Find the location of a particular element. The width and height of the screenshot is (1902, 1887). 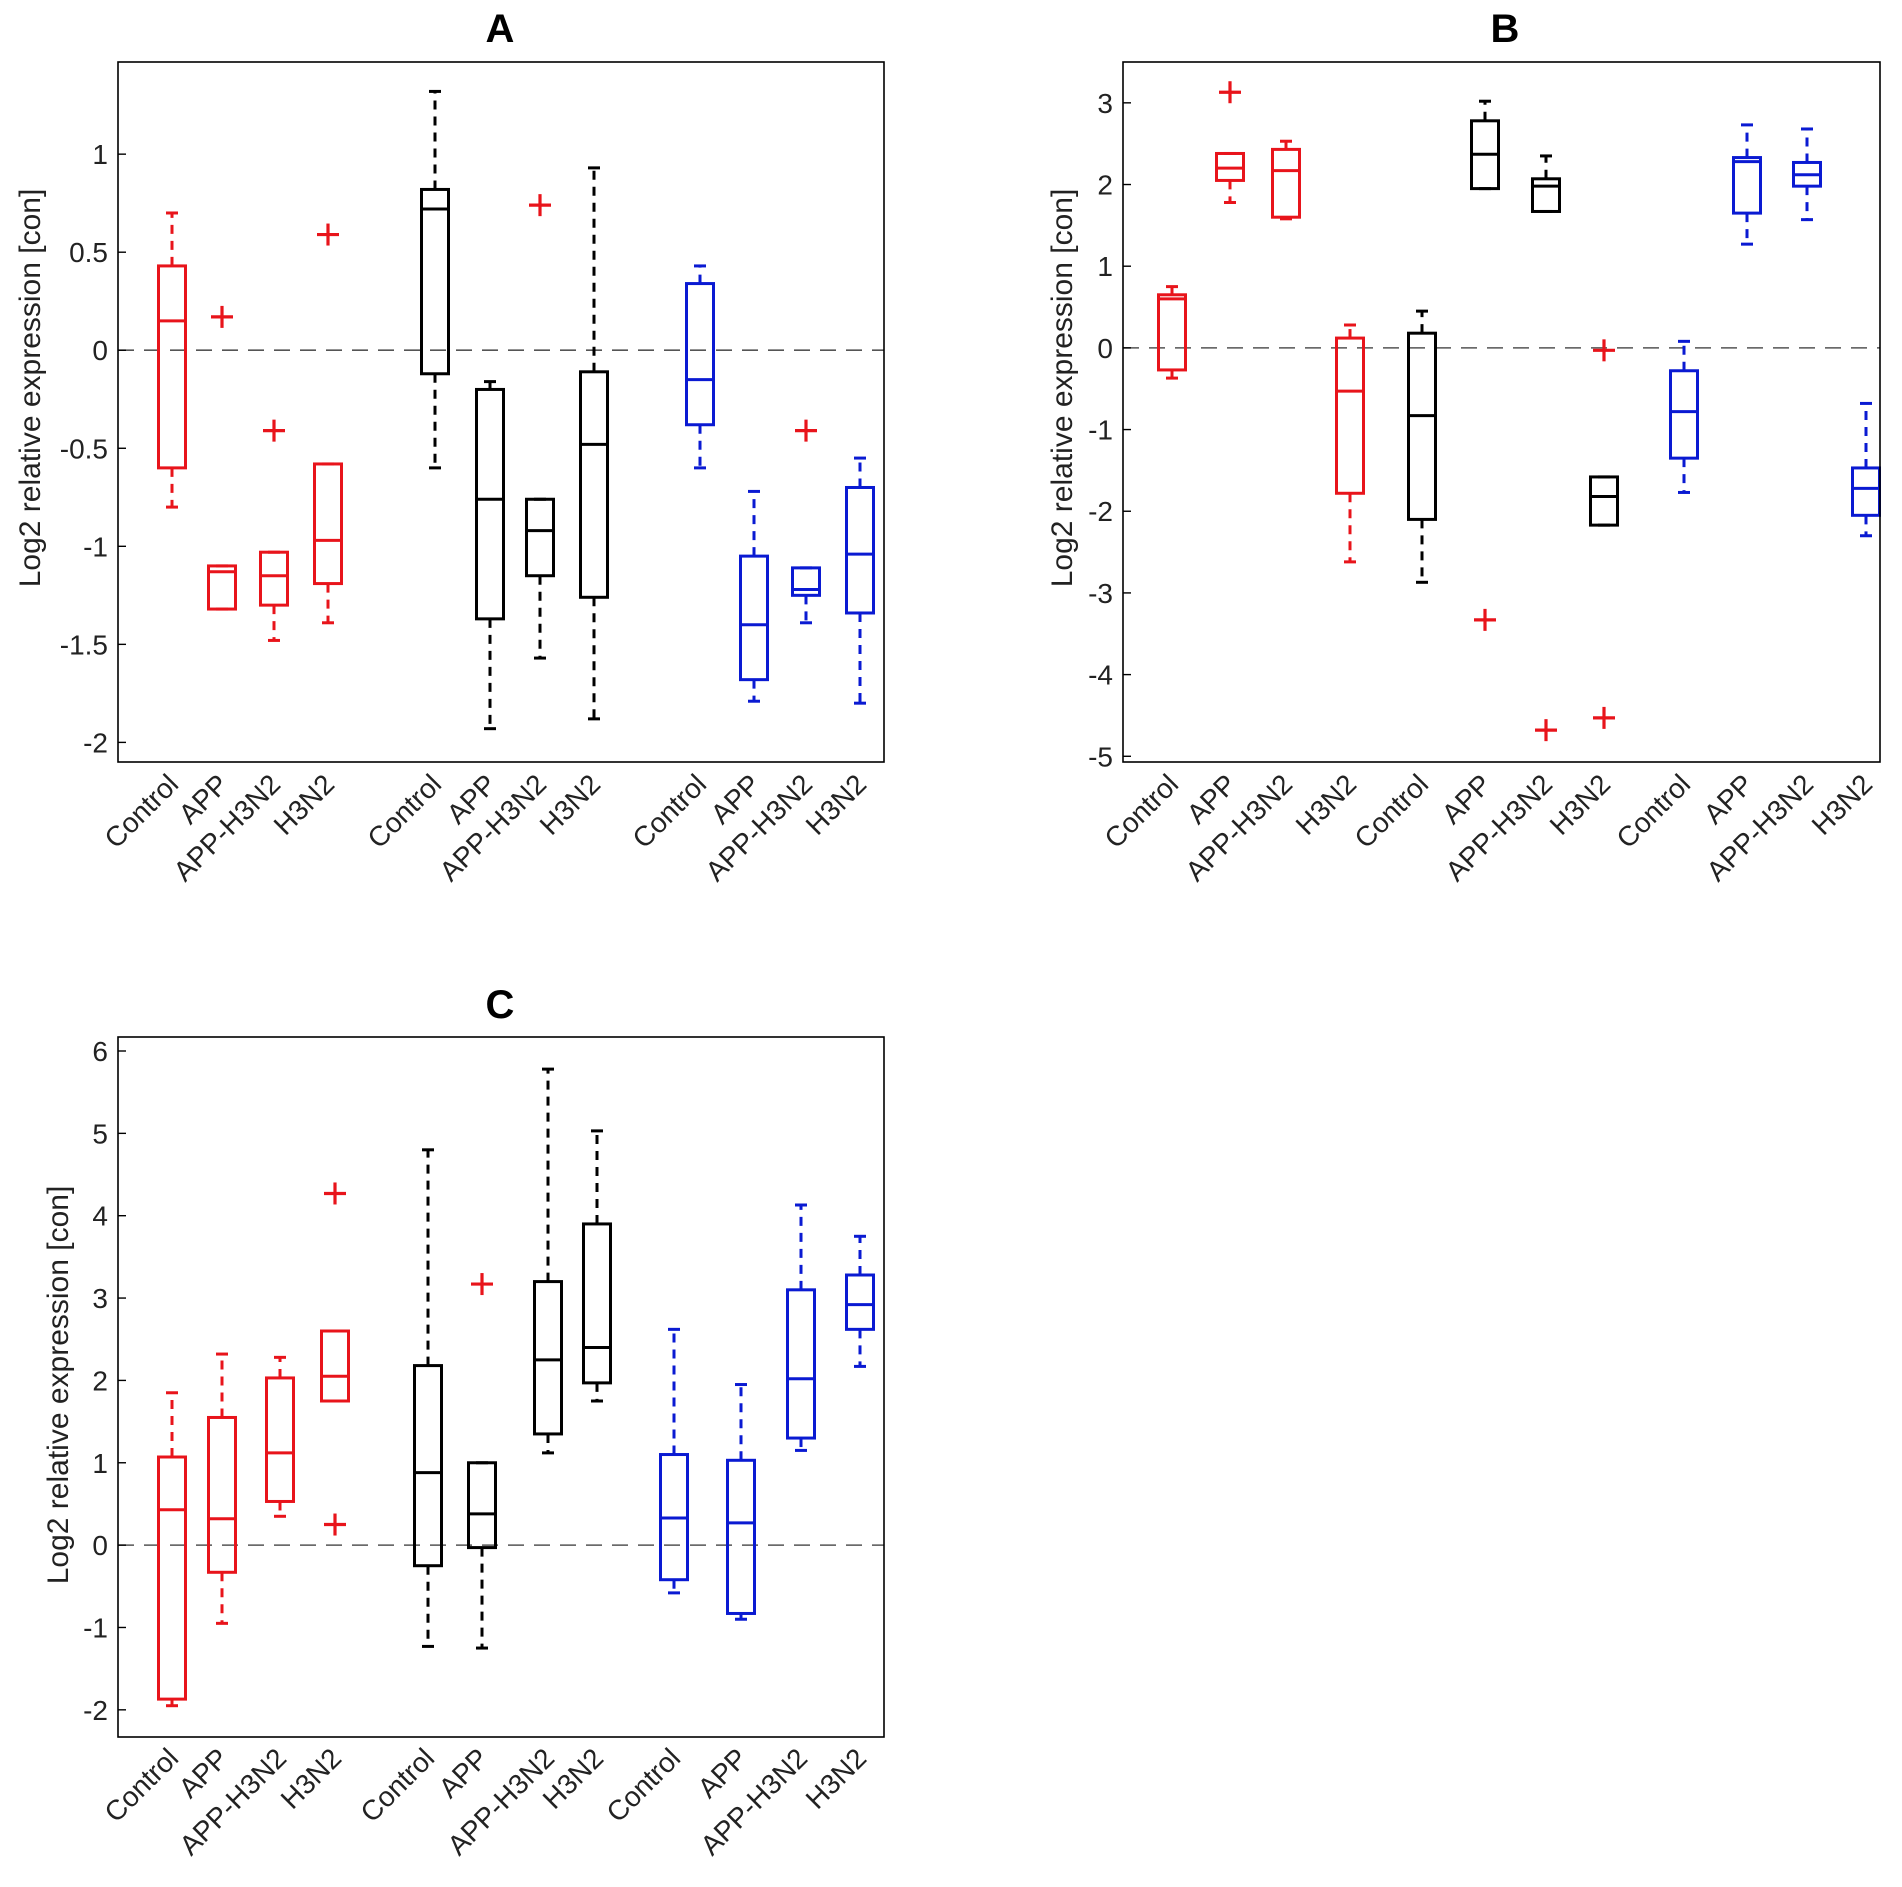

y-tick-label: -2 is located at coordinates (1100, 511).